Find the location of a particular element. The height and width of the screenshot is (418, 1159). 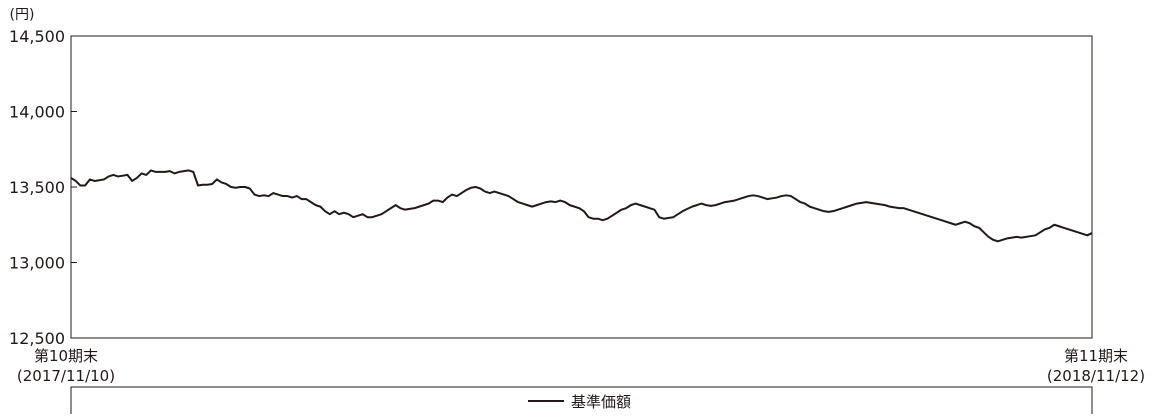

y-tick-label: 13,500 is located at coordinates (37, 187).